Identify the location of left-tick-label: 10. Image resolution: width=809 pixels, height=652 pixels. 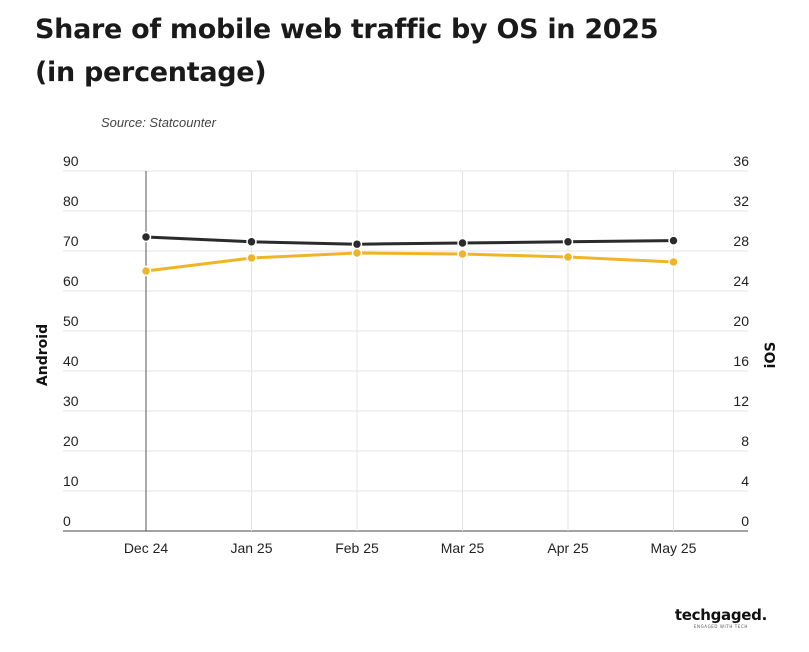
(71, 481).